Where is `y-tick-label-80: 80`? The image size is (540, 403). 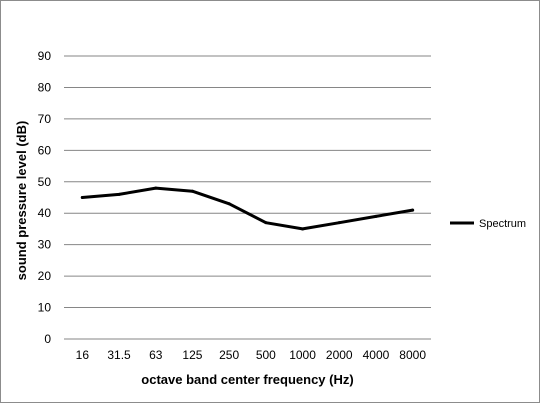
y-tick-label-80: 80 is located at coordinates (45, 87).